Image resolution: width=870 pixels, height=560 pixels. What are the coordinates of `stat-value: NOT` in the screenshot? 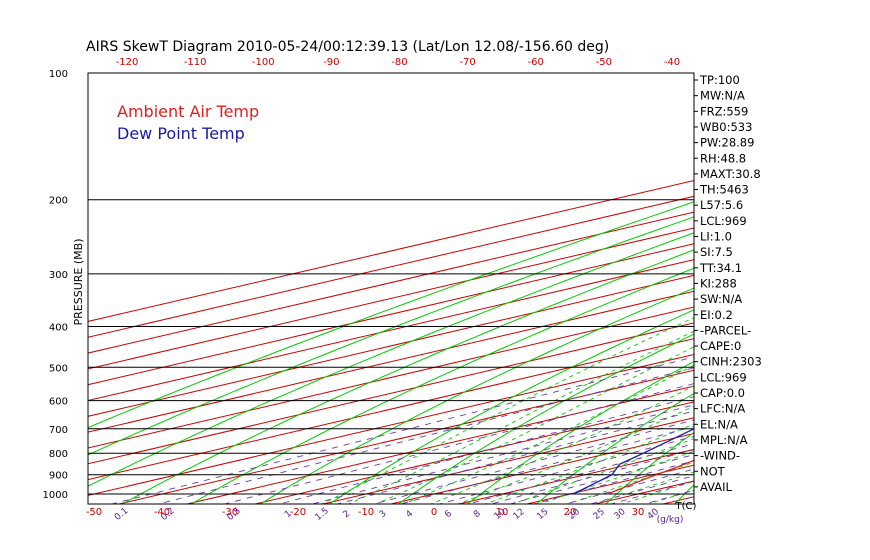 It's located at (713, 471).